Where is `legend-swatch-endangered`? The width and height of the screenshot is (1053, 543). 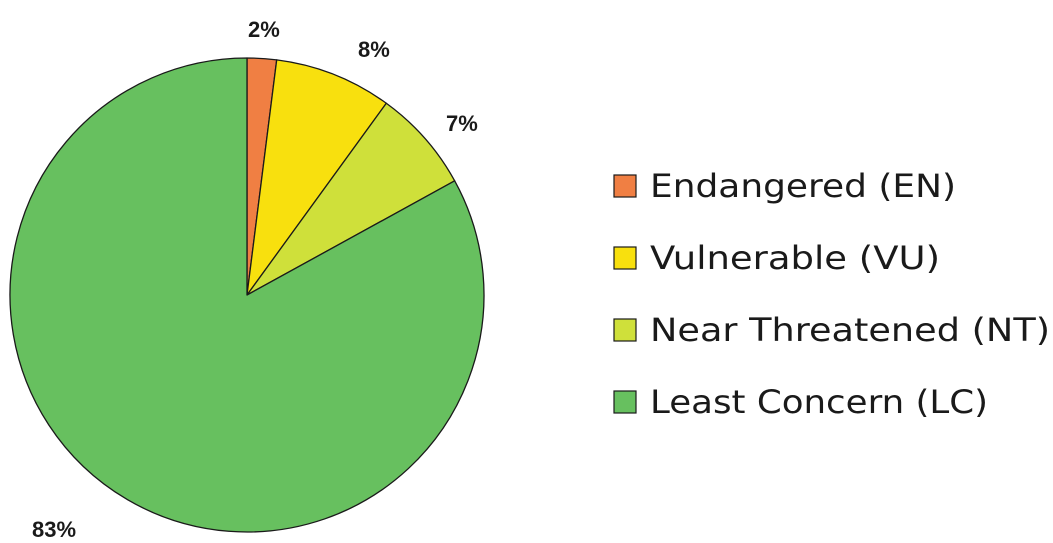
legend-swatch-endangered is located at coordinates (625, 186).